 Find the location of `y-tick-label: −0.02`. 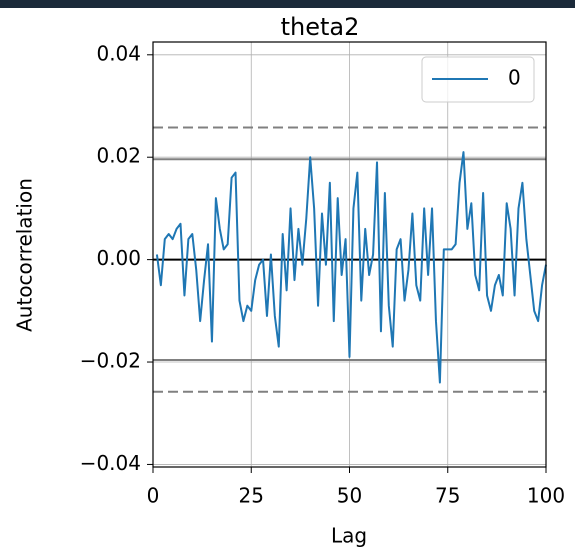

y-tick-label: −0.02 is located at coordinates (110, 361).